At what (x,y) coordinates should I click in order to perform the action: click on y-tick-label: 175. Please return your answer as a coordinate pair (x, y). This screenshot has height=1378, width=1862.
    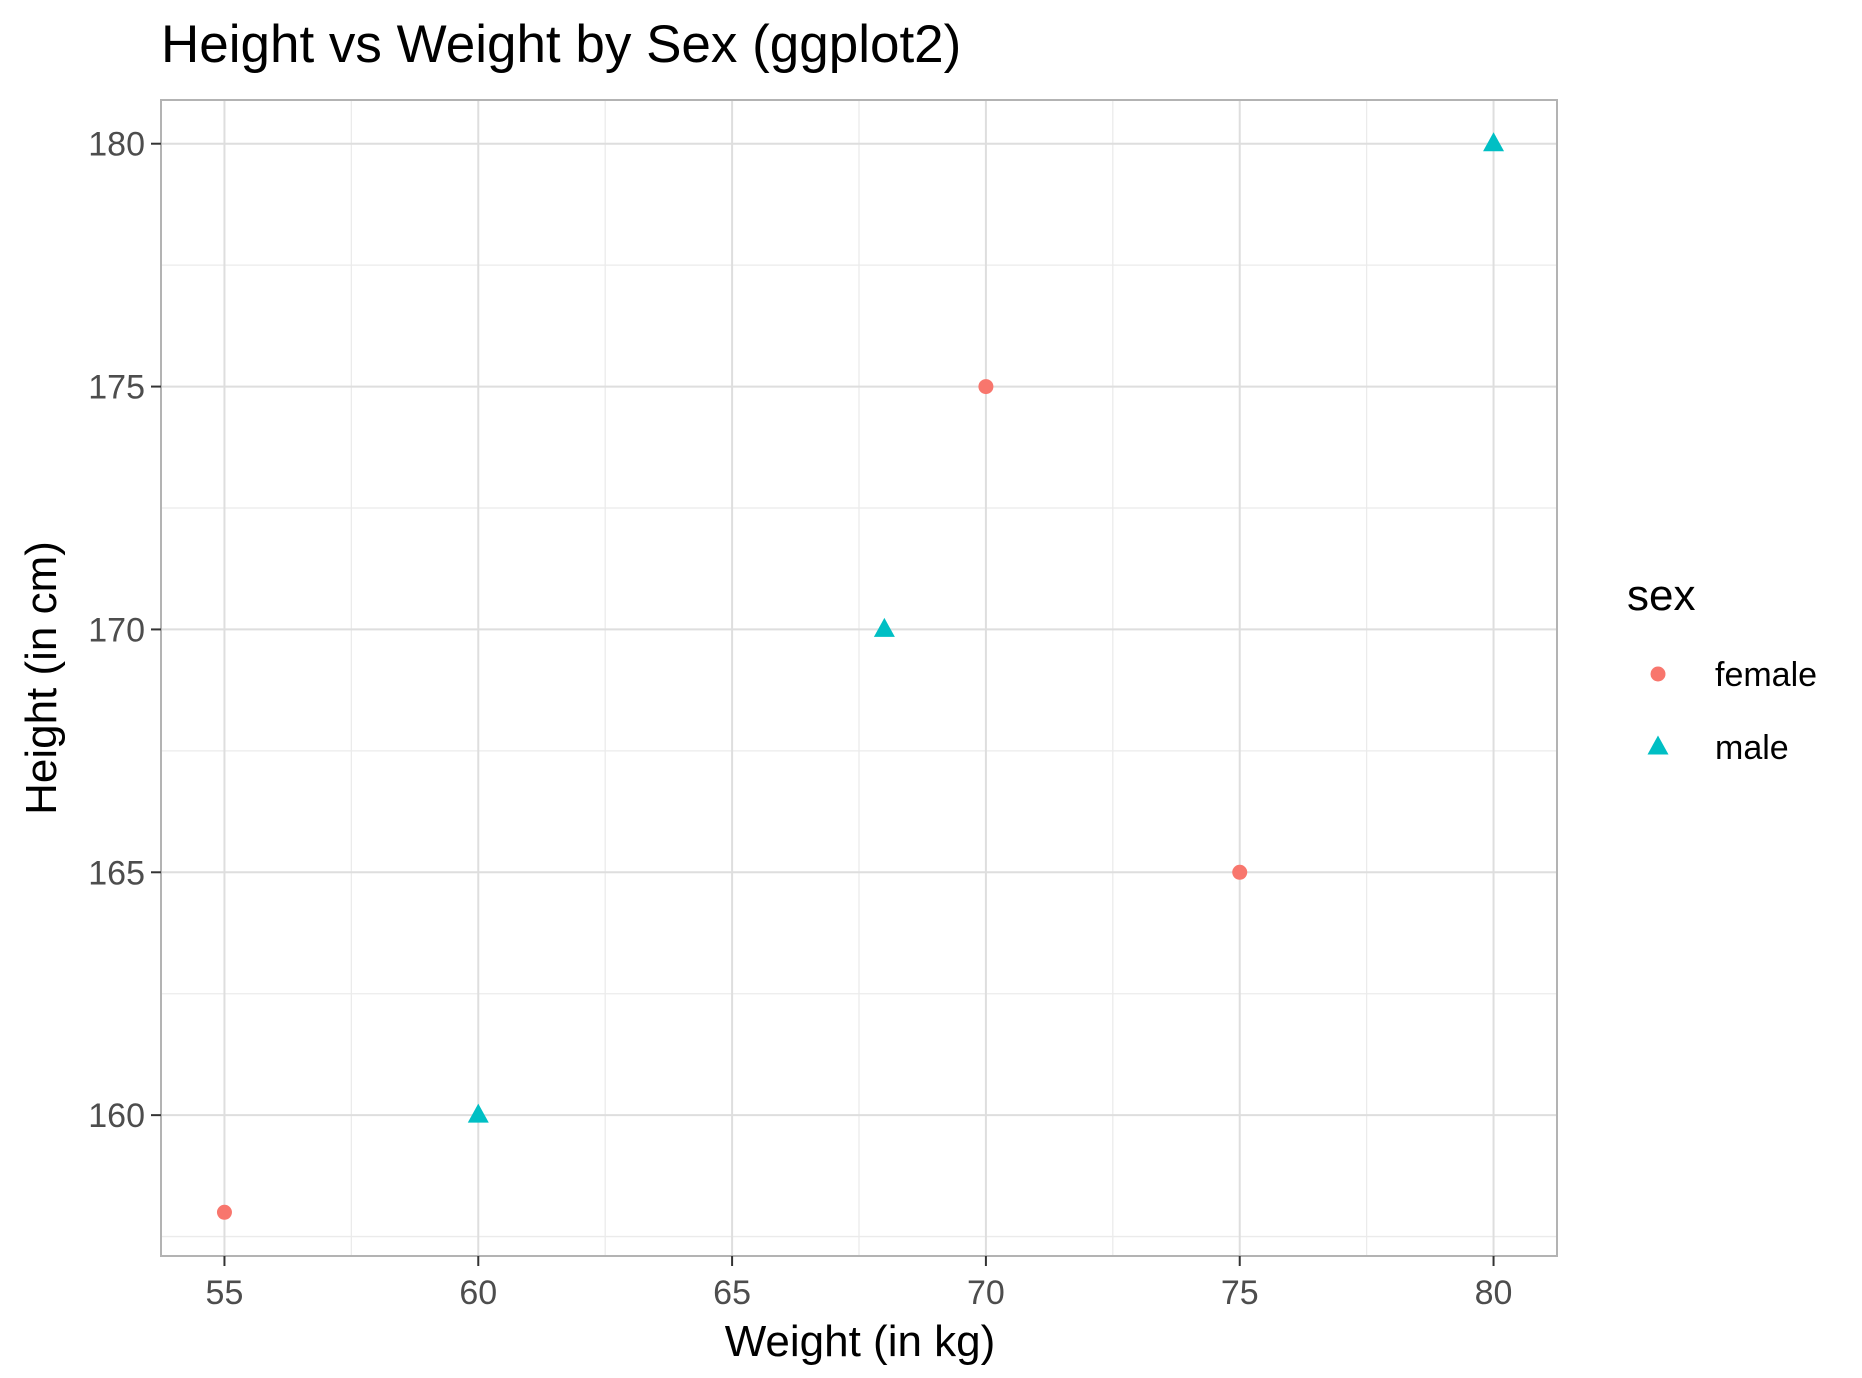
    Looking at the image, I should click on (116, 388).